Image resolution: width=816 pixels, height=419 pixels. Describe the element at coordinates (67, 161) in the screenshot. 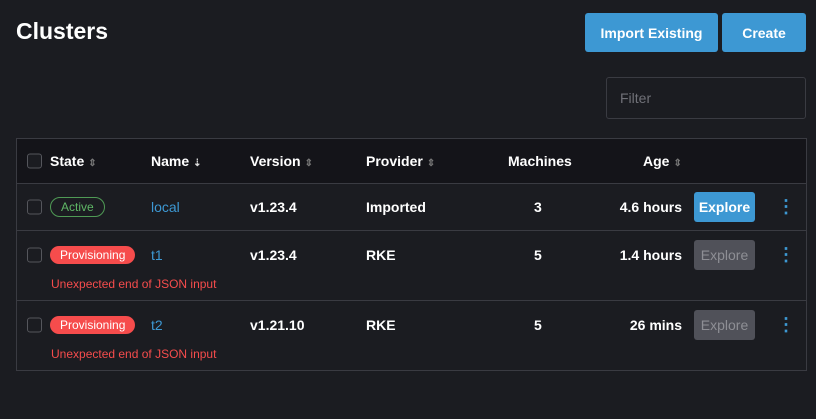

I see `column-label: State` at that location.